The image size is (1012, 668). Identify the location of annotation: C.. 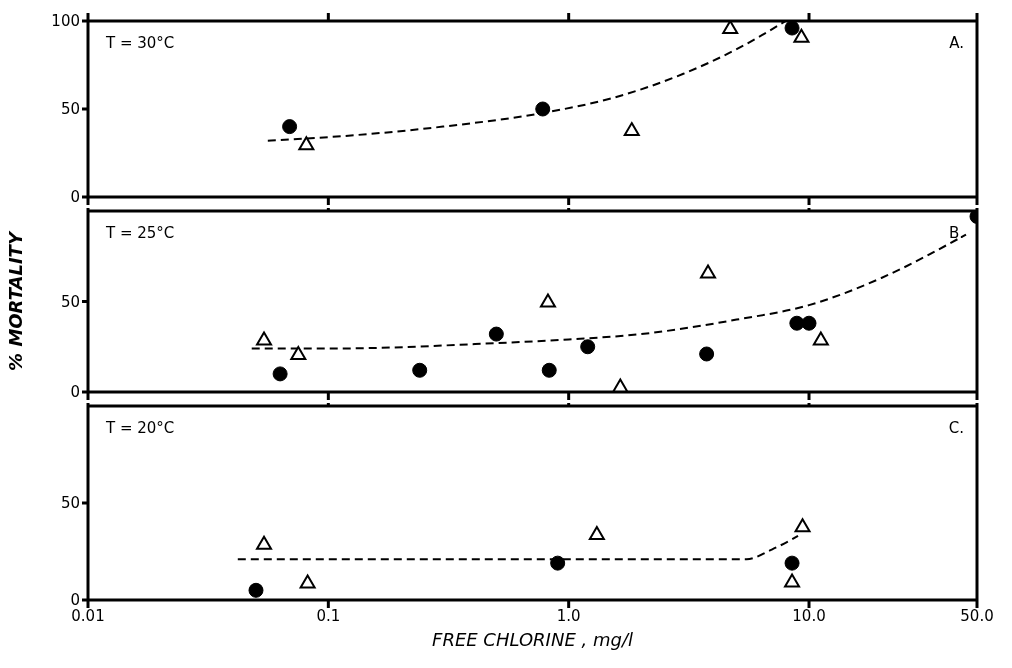
(956, 428).